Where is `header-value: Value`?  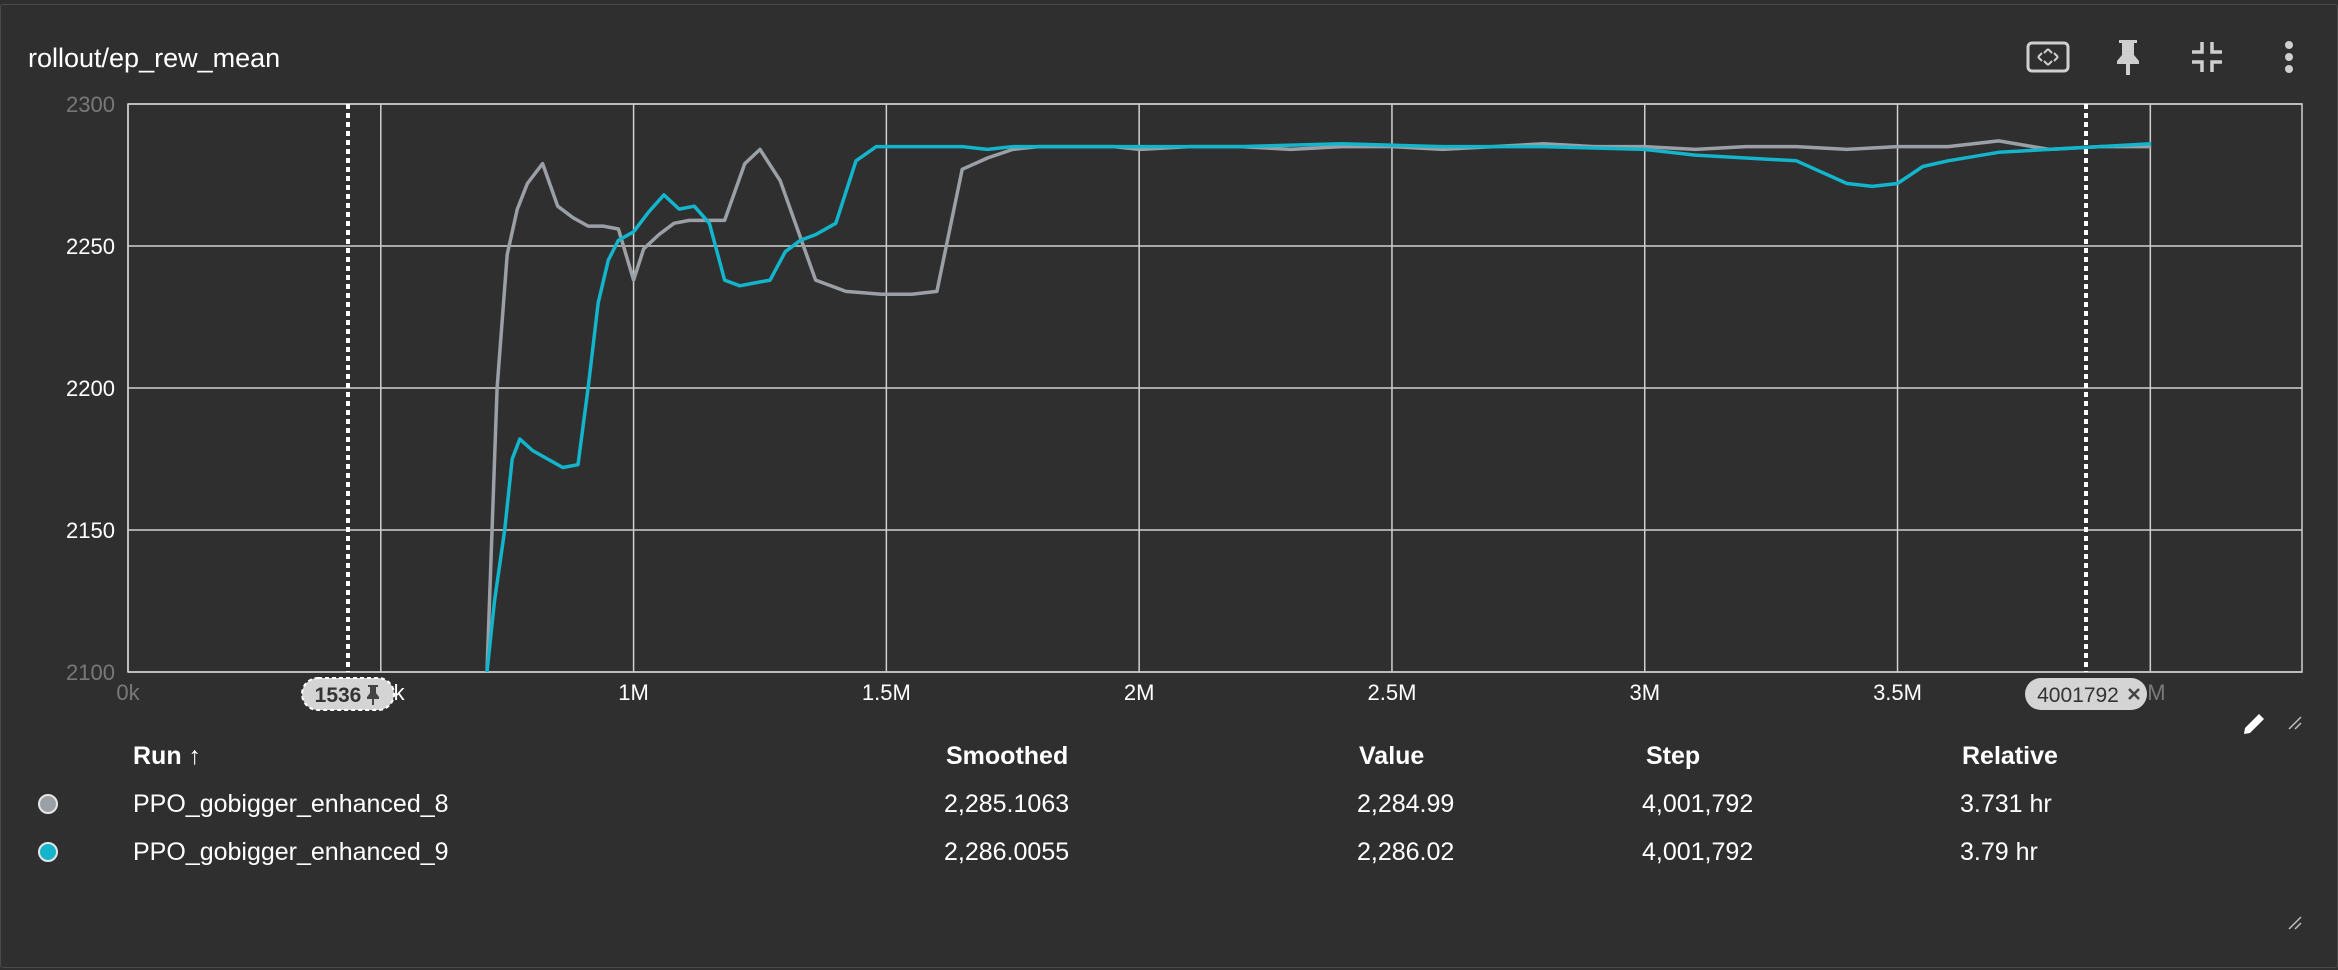 header-value: Value is located at coordinates (1392, 756).